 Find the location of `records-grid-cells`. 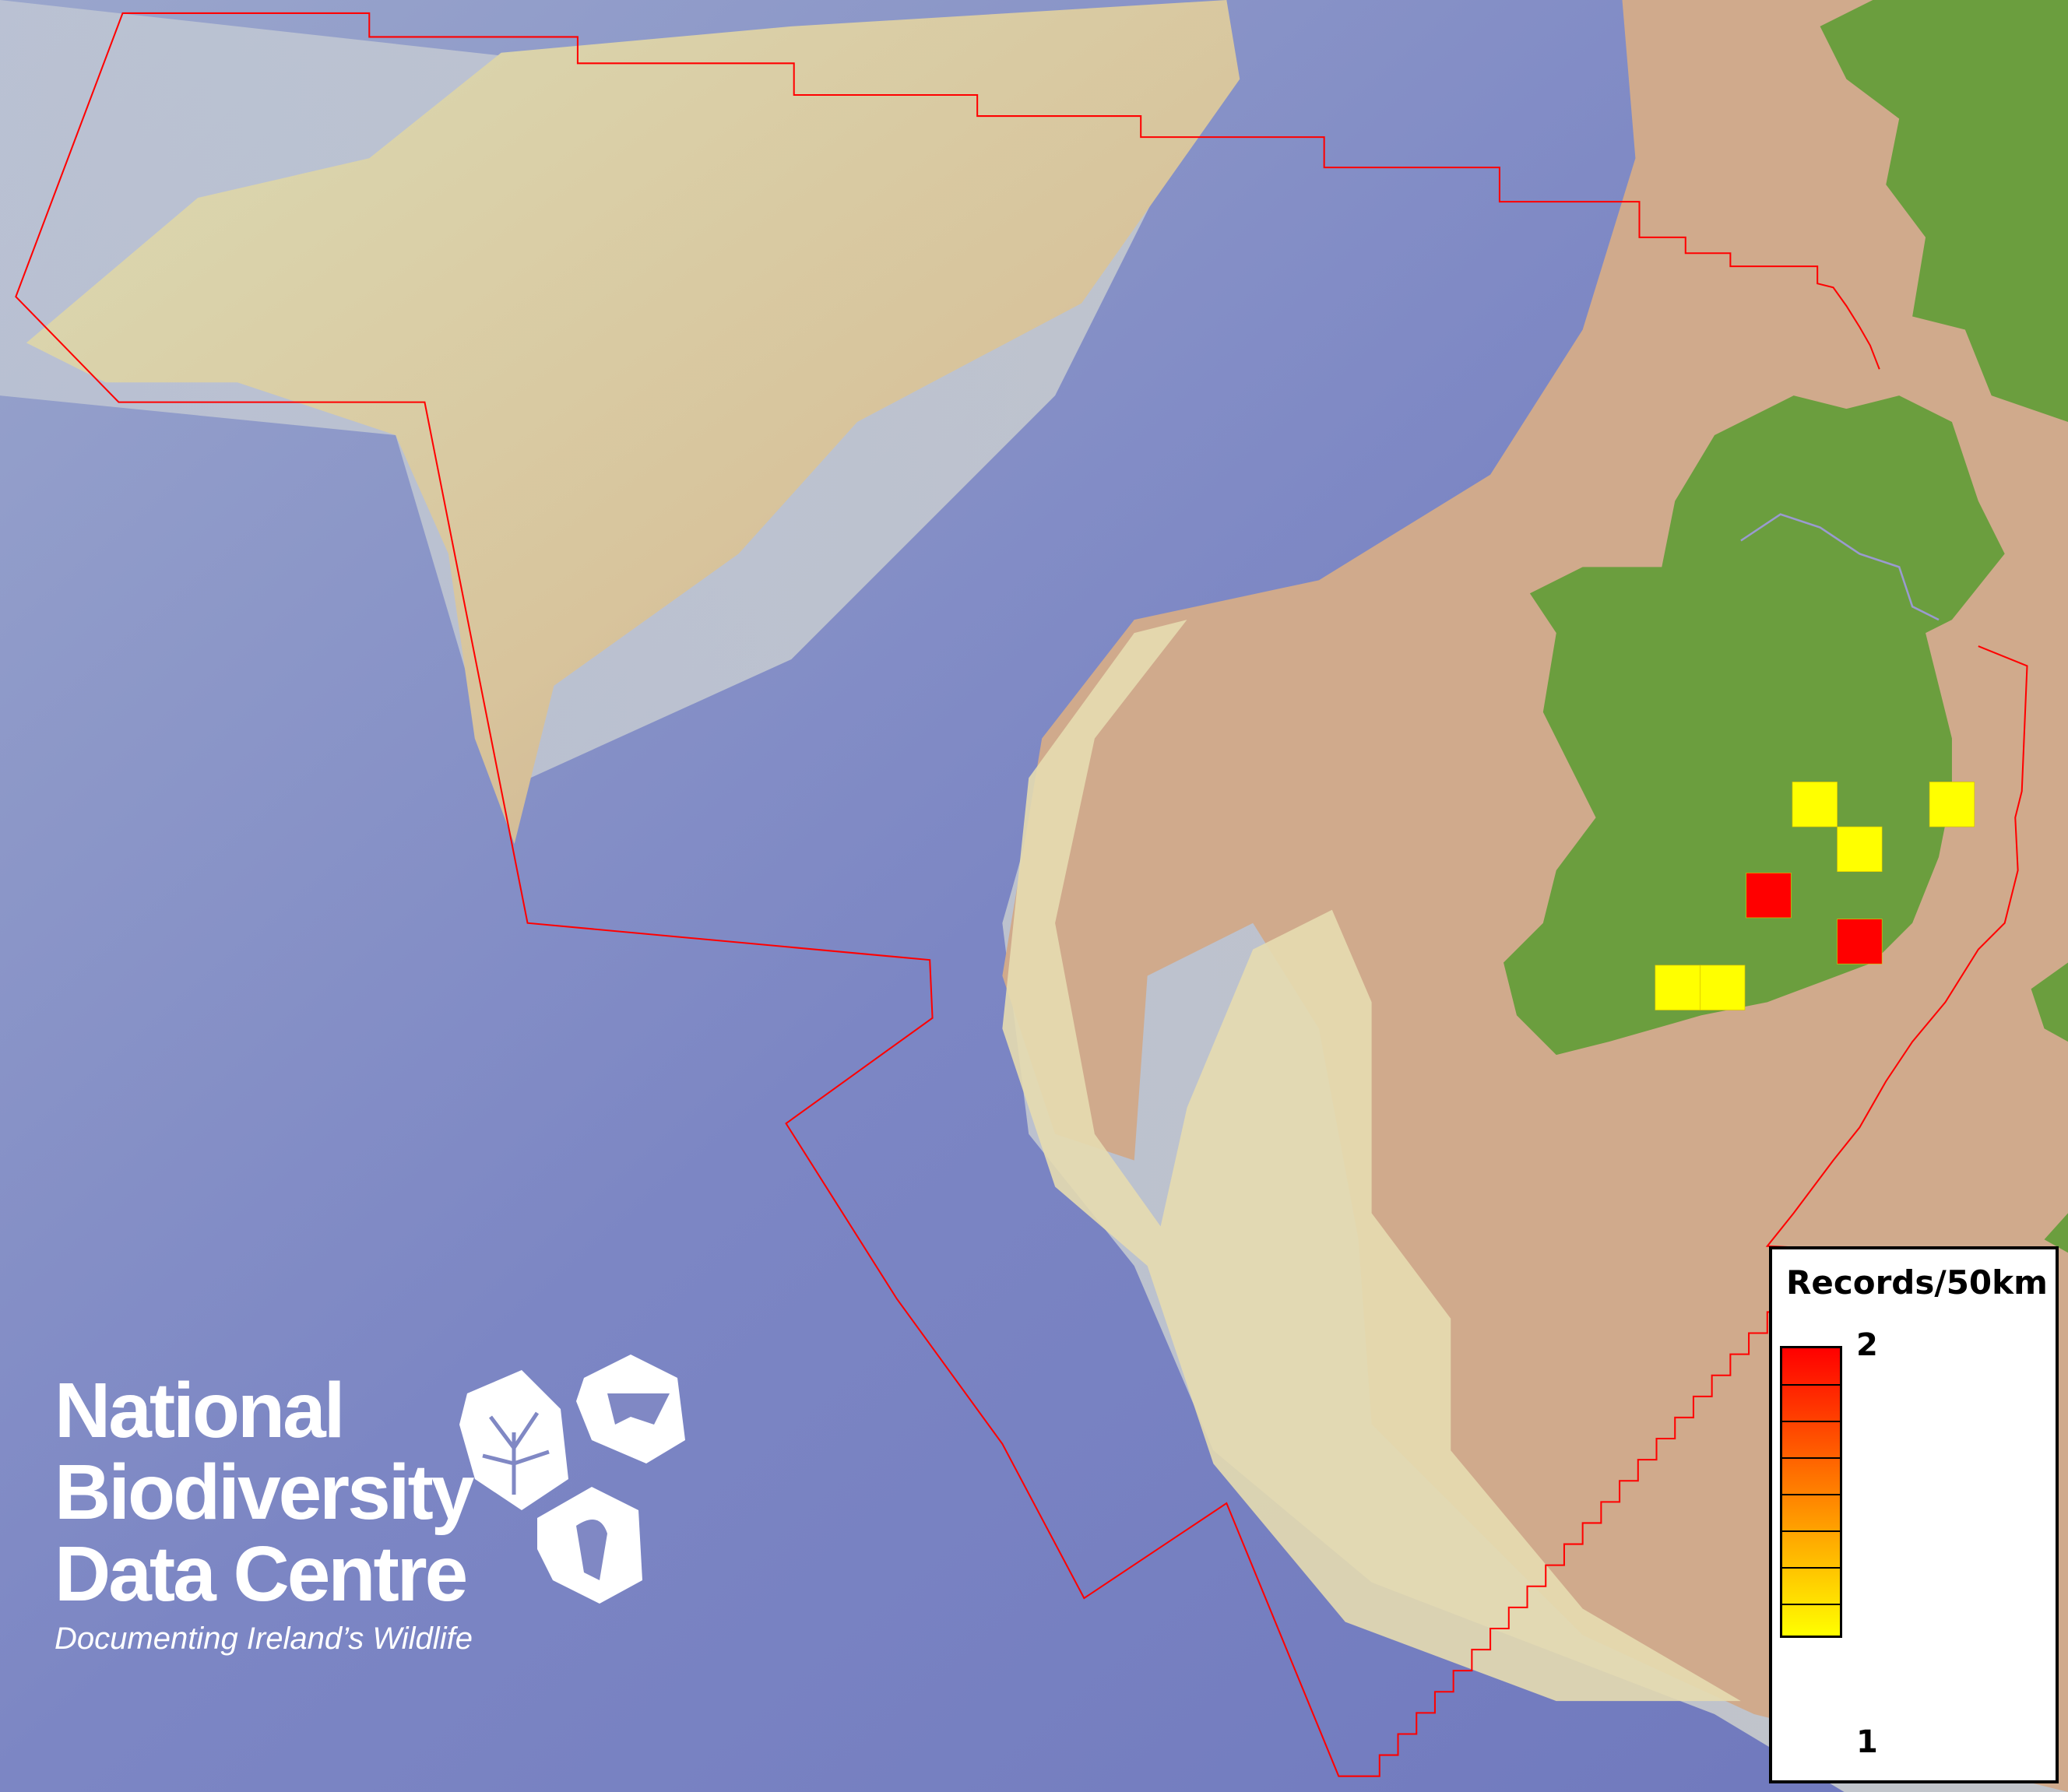

records-grid-cells is located at coordinates (1815, 896).